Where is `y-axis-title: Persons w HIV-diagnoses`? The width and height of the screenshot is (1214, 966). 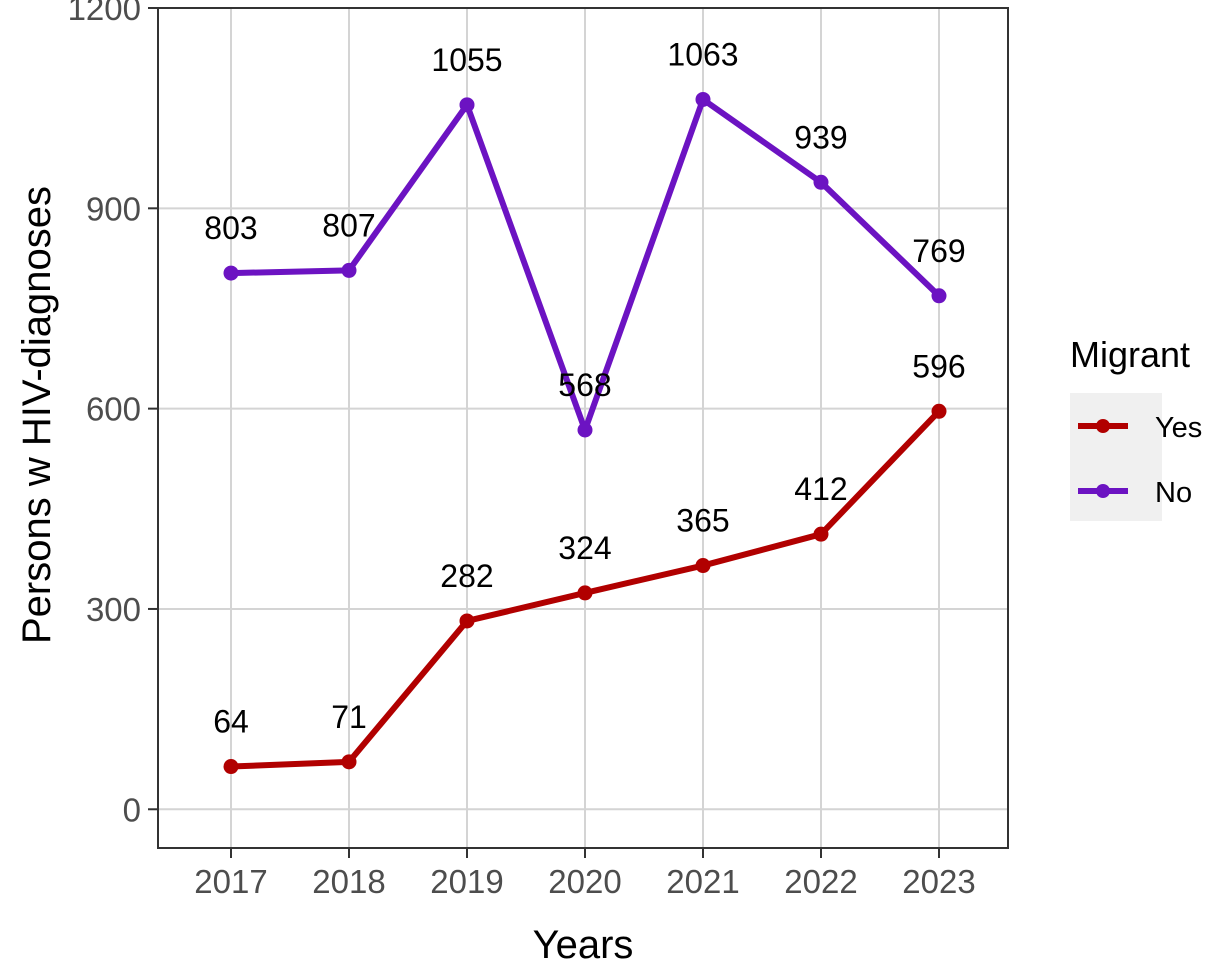 y-axis-title: Persons w HIV-diagnoses is located at coordinates (37, 415).